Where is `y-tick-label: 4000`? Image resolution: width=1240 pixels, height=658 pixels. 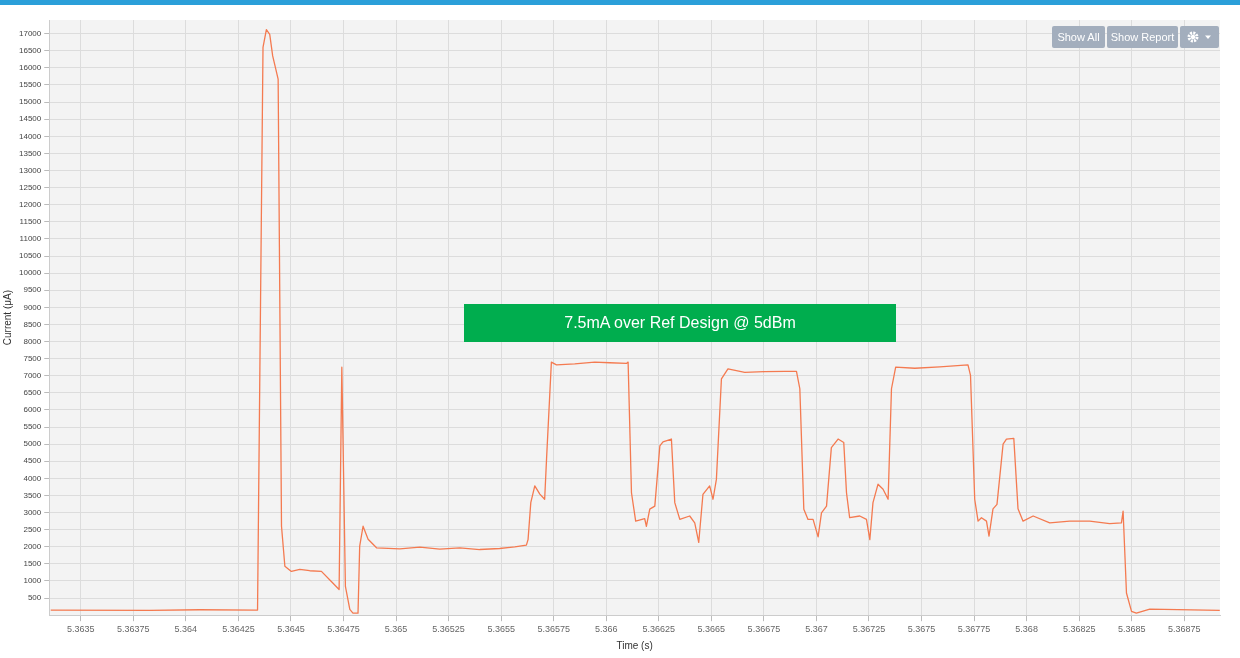 y-tick-label: 4000 is located at coordinates (32, 478).